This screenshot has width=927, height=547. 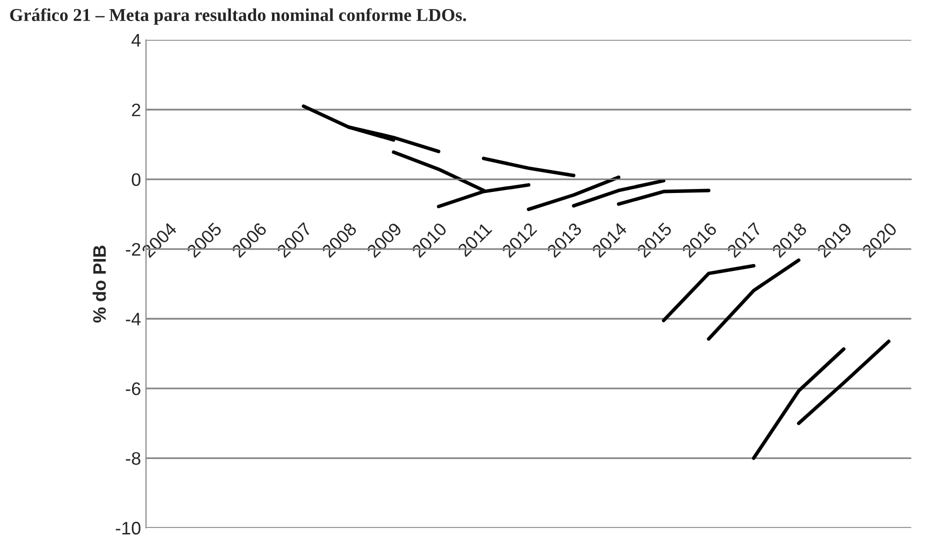 What do you see at coordinates (136, 179) in the screenshot?
I see `y-tick-label: 0` at bounding box center [136, 179].